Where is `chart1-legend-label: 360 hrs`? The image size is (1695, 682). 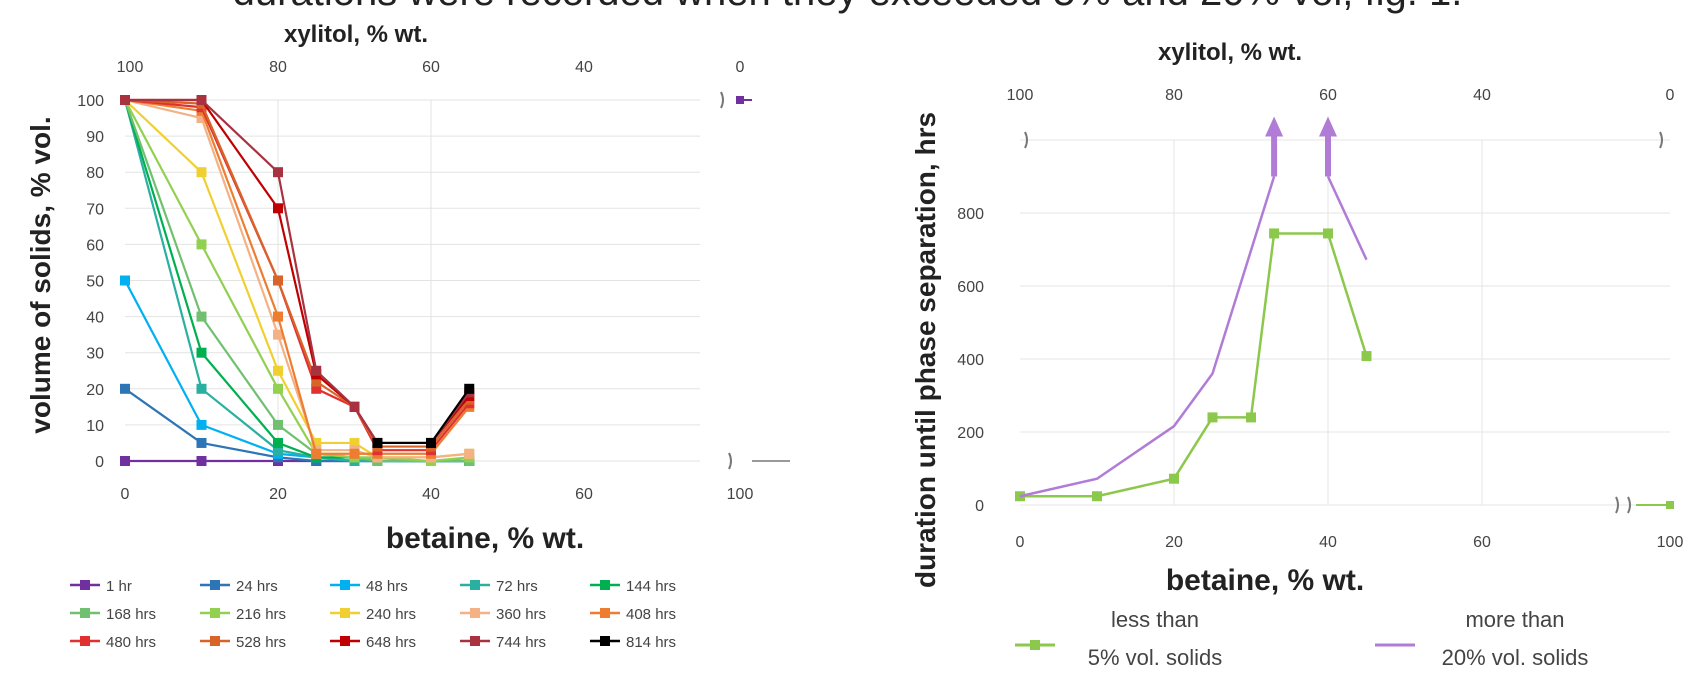 chart1-legend-label: 360 hrs is located at coordinates (521, 614).